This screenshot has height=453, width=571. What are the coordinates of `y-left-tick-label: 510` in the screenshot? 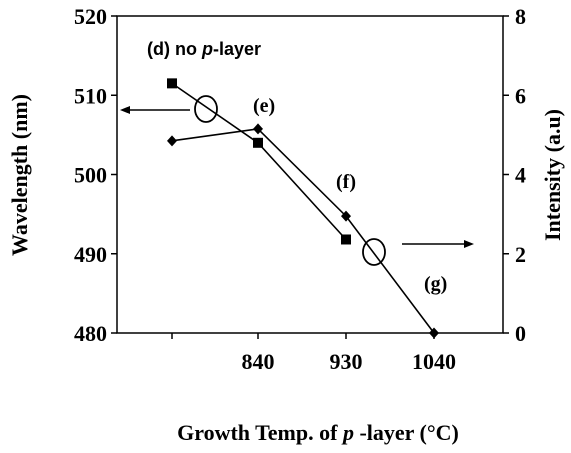 It's located at (90, 95).